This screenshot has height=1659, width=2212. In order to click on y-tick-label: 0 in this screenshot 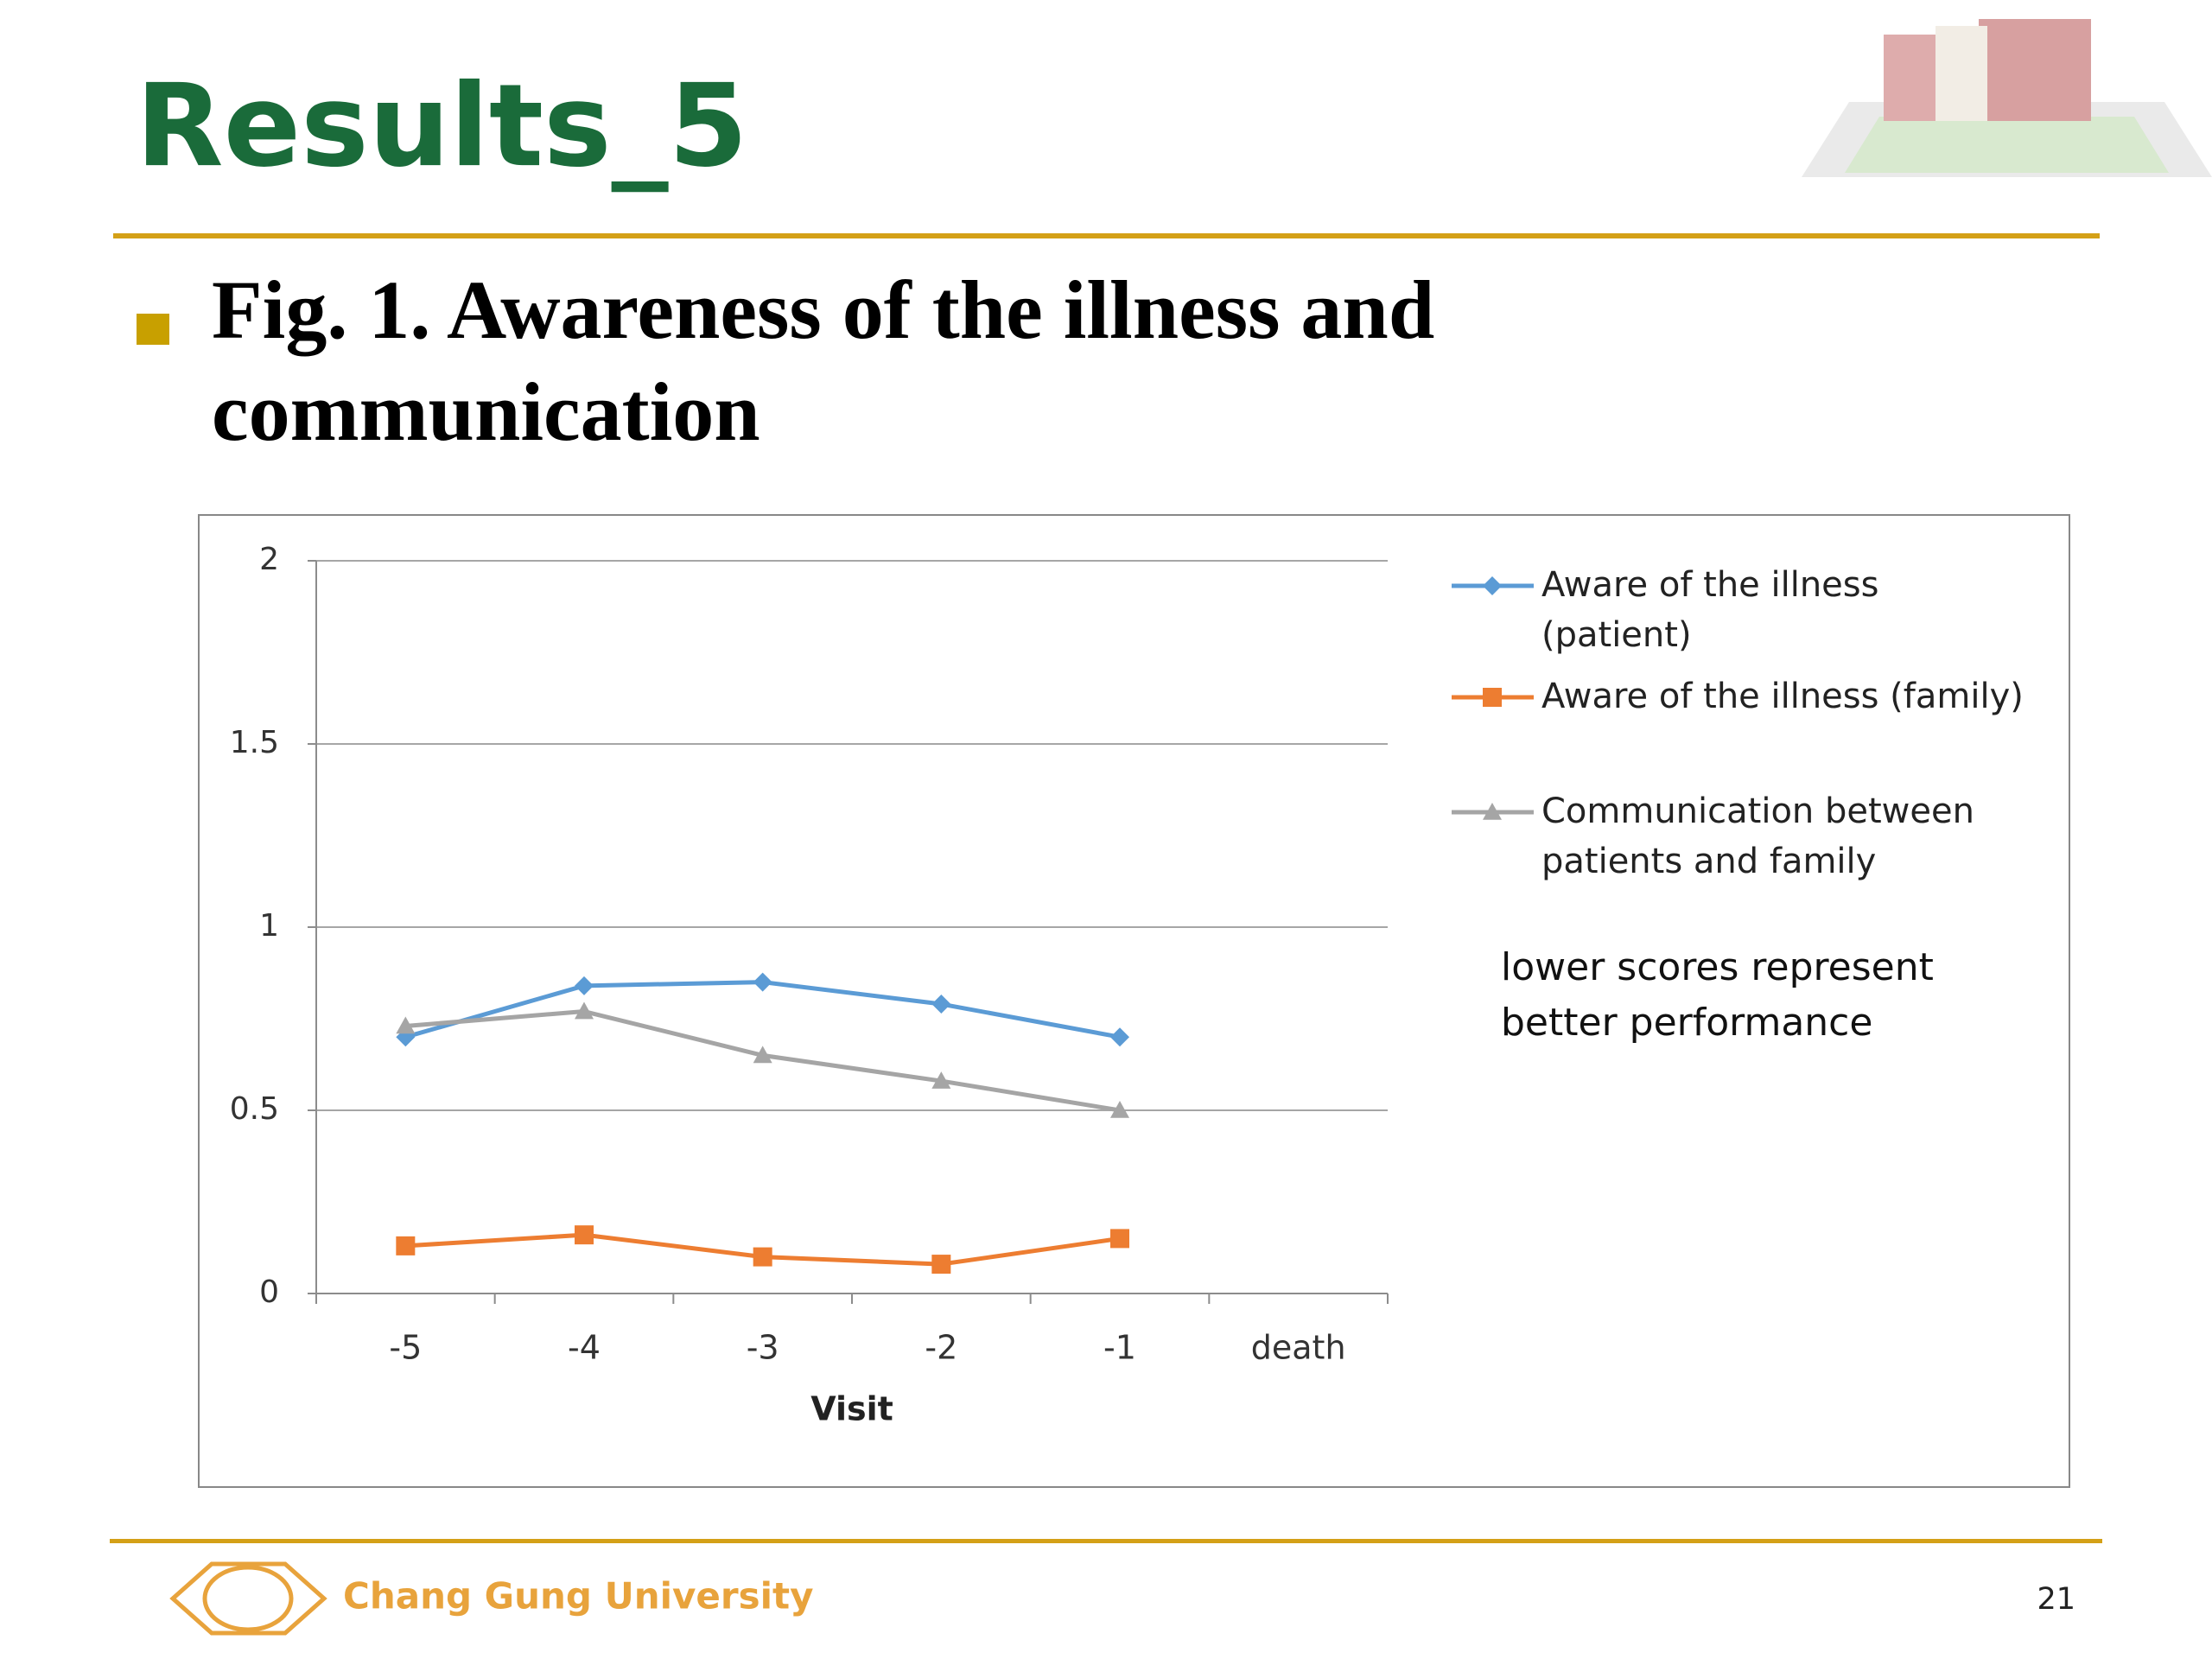, I will do `click(269, 1292)`.